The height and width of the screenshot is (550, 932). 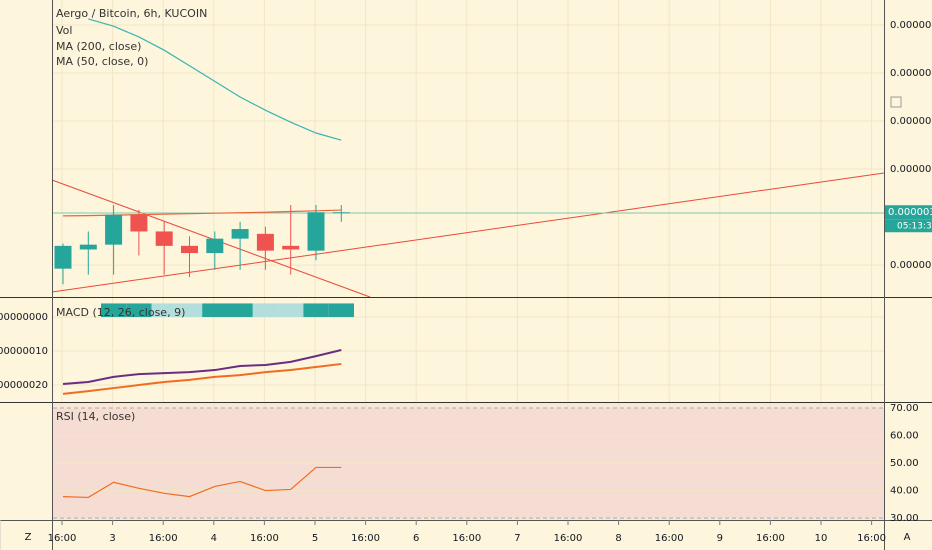 What do you see at coordinates (112, 538) in the screenshot?
I see `x-tick-label: 3` at bounding box center [112, 538].